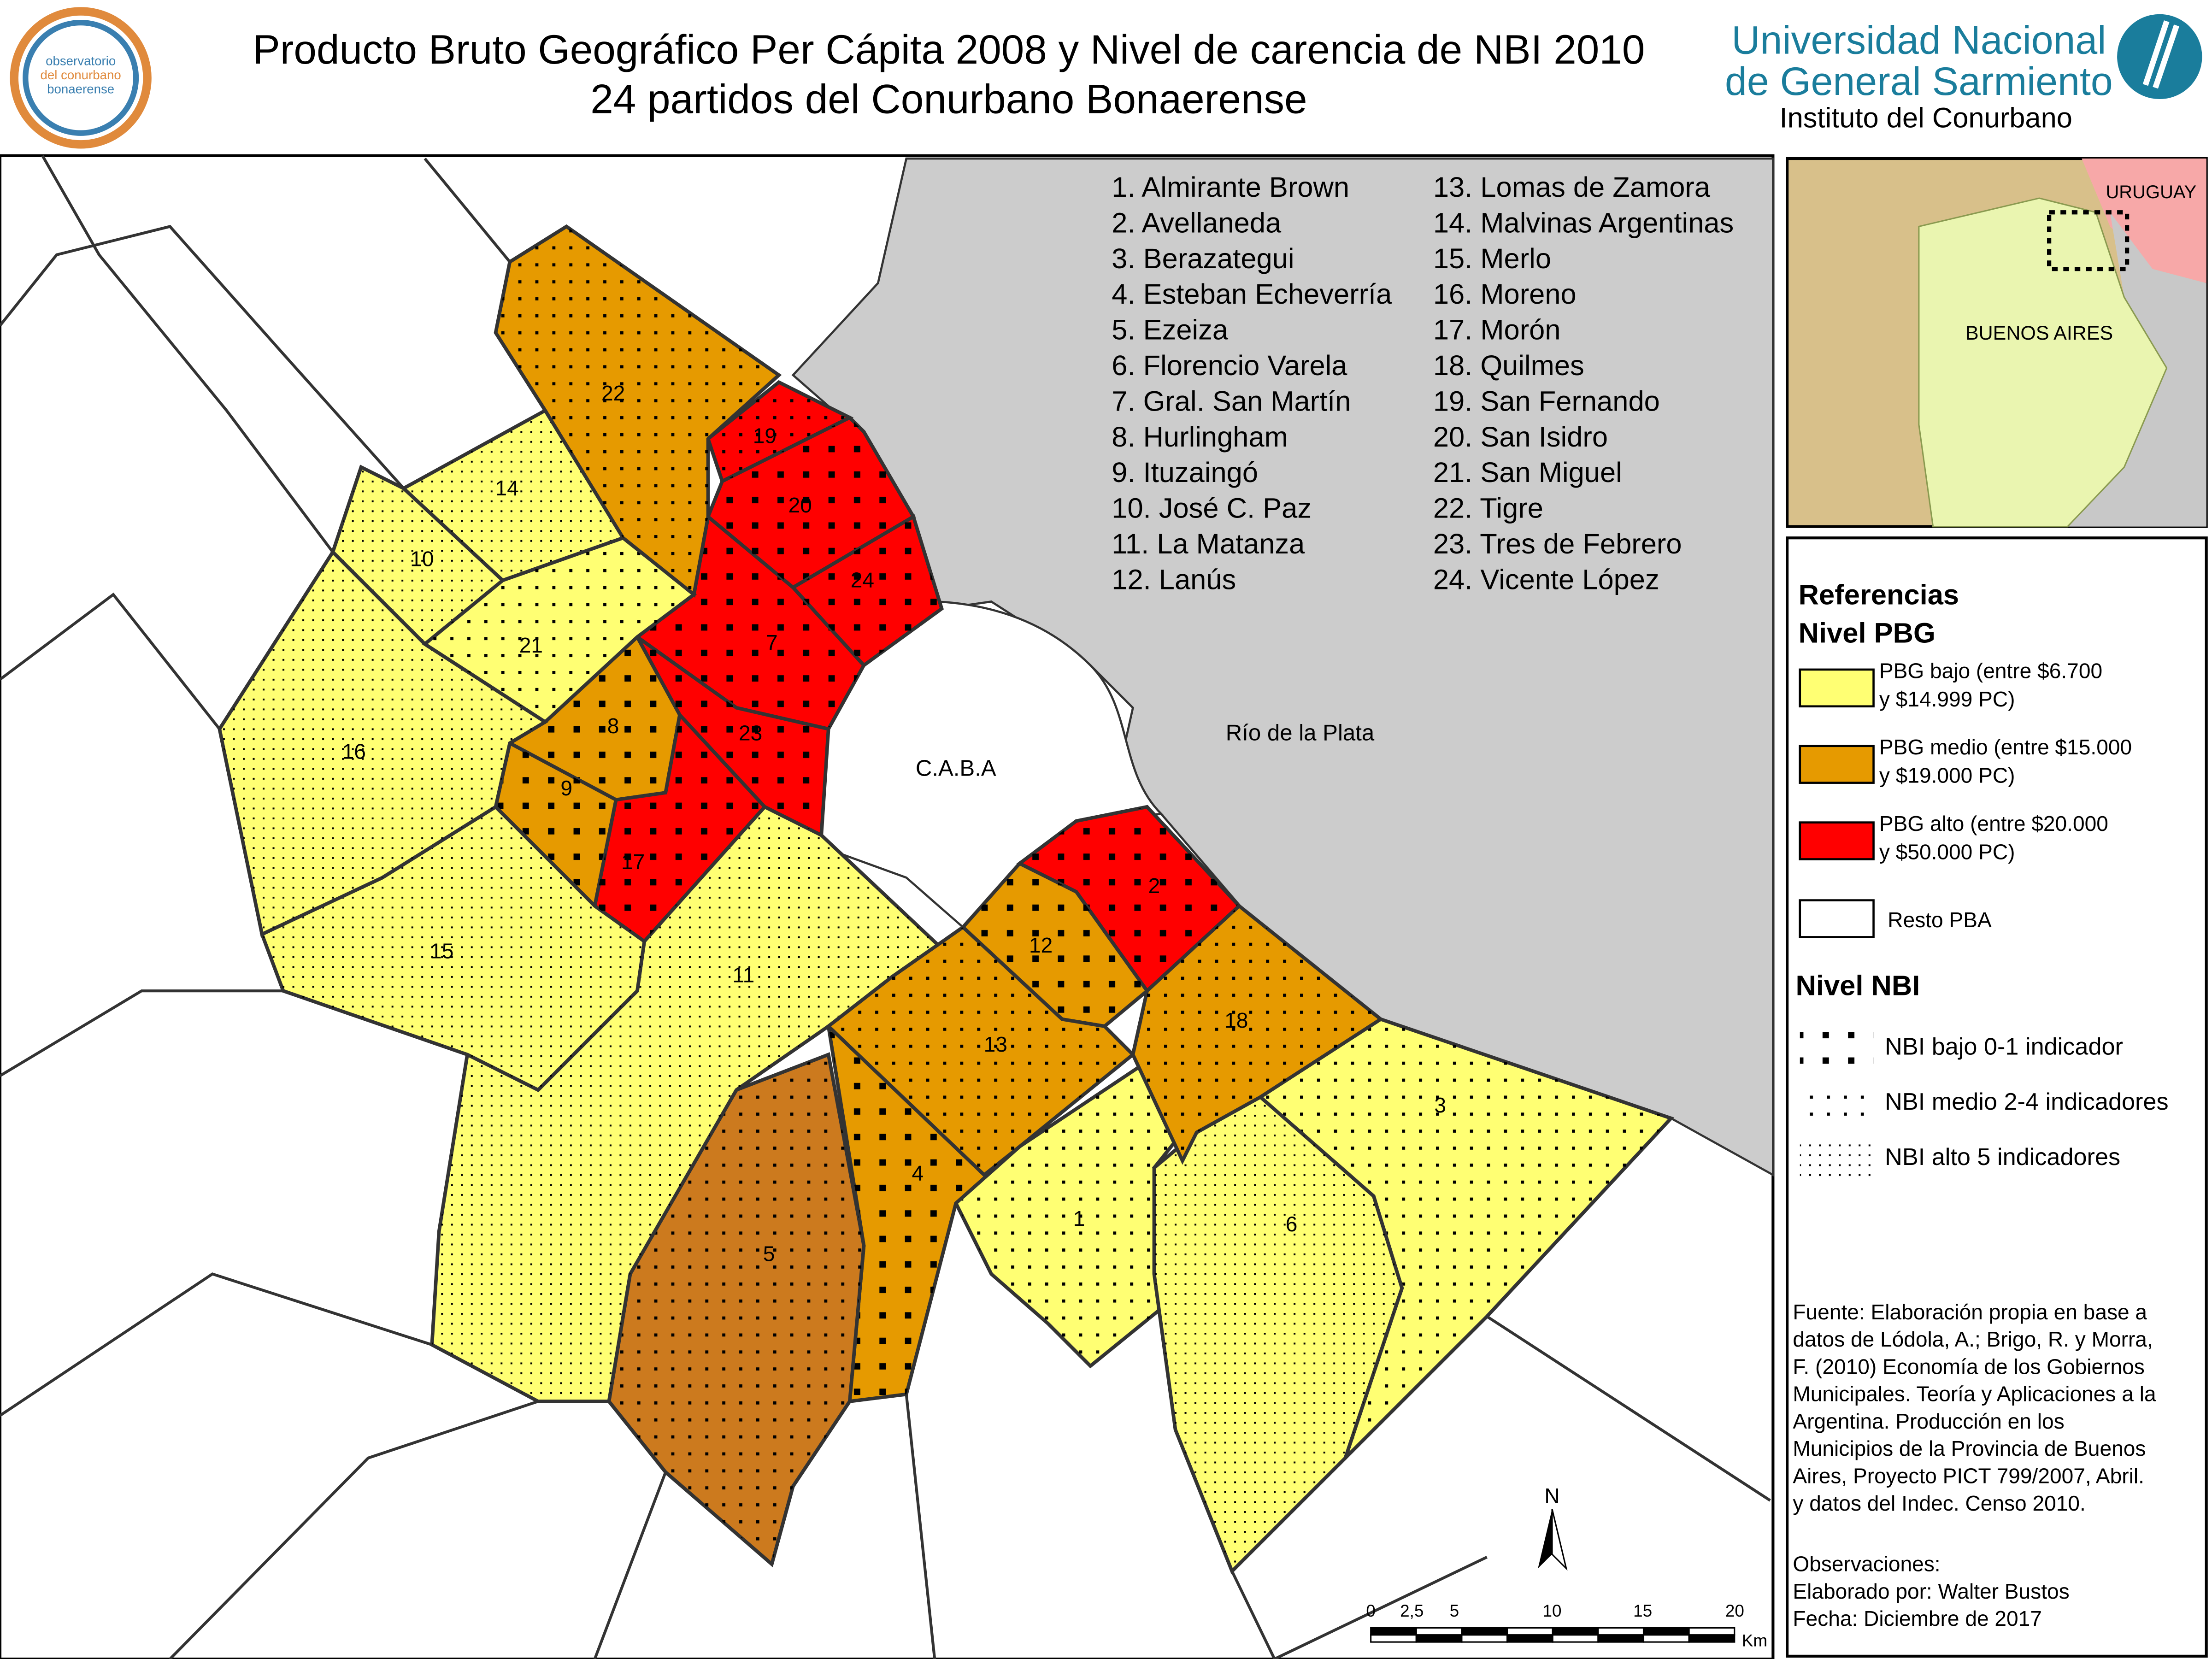 The image size is (2212, 1659). I want to click on inset-water, so click(2136, 369).